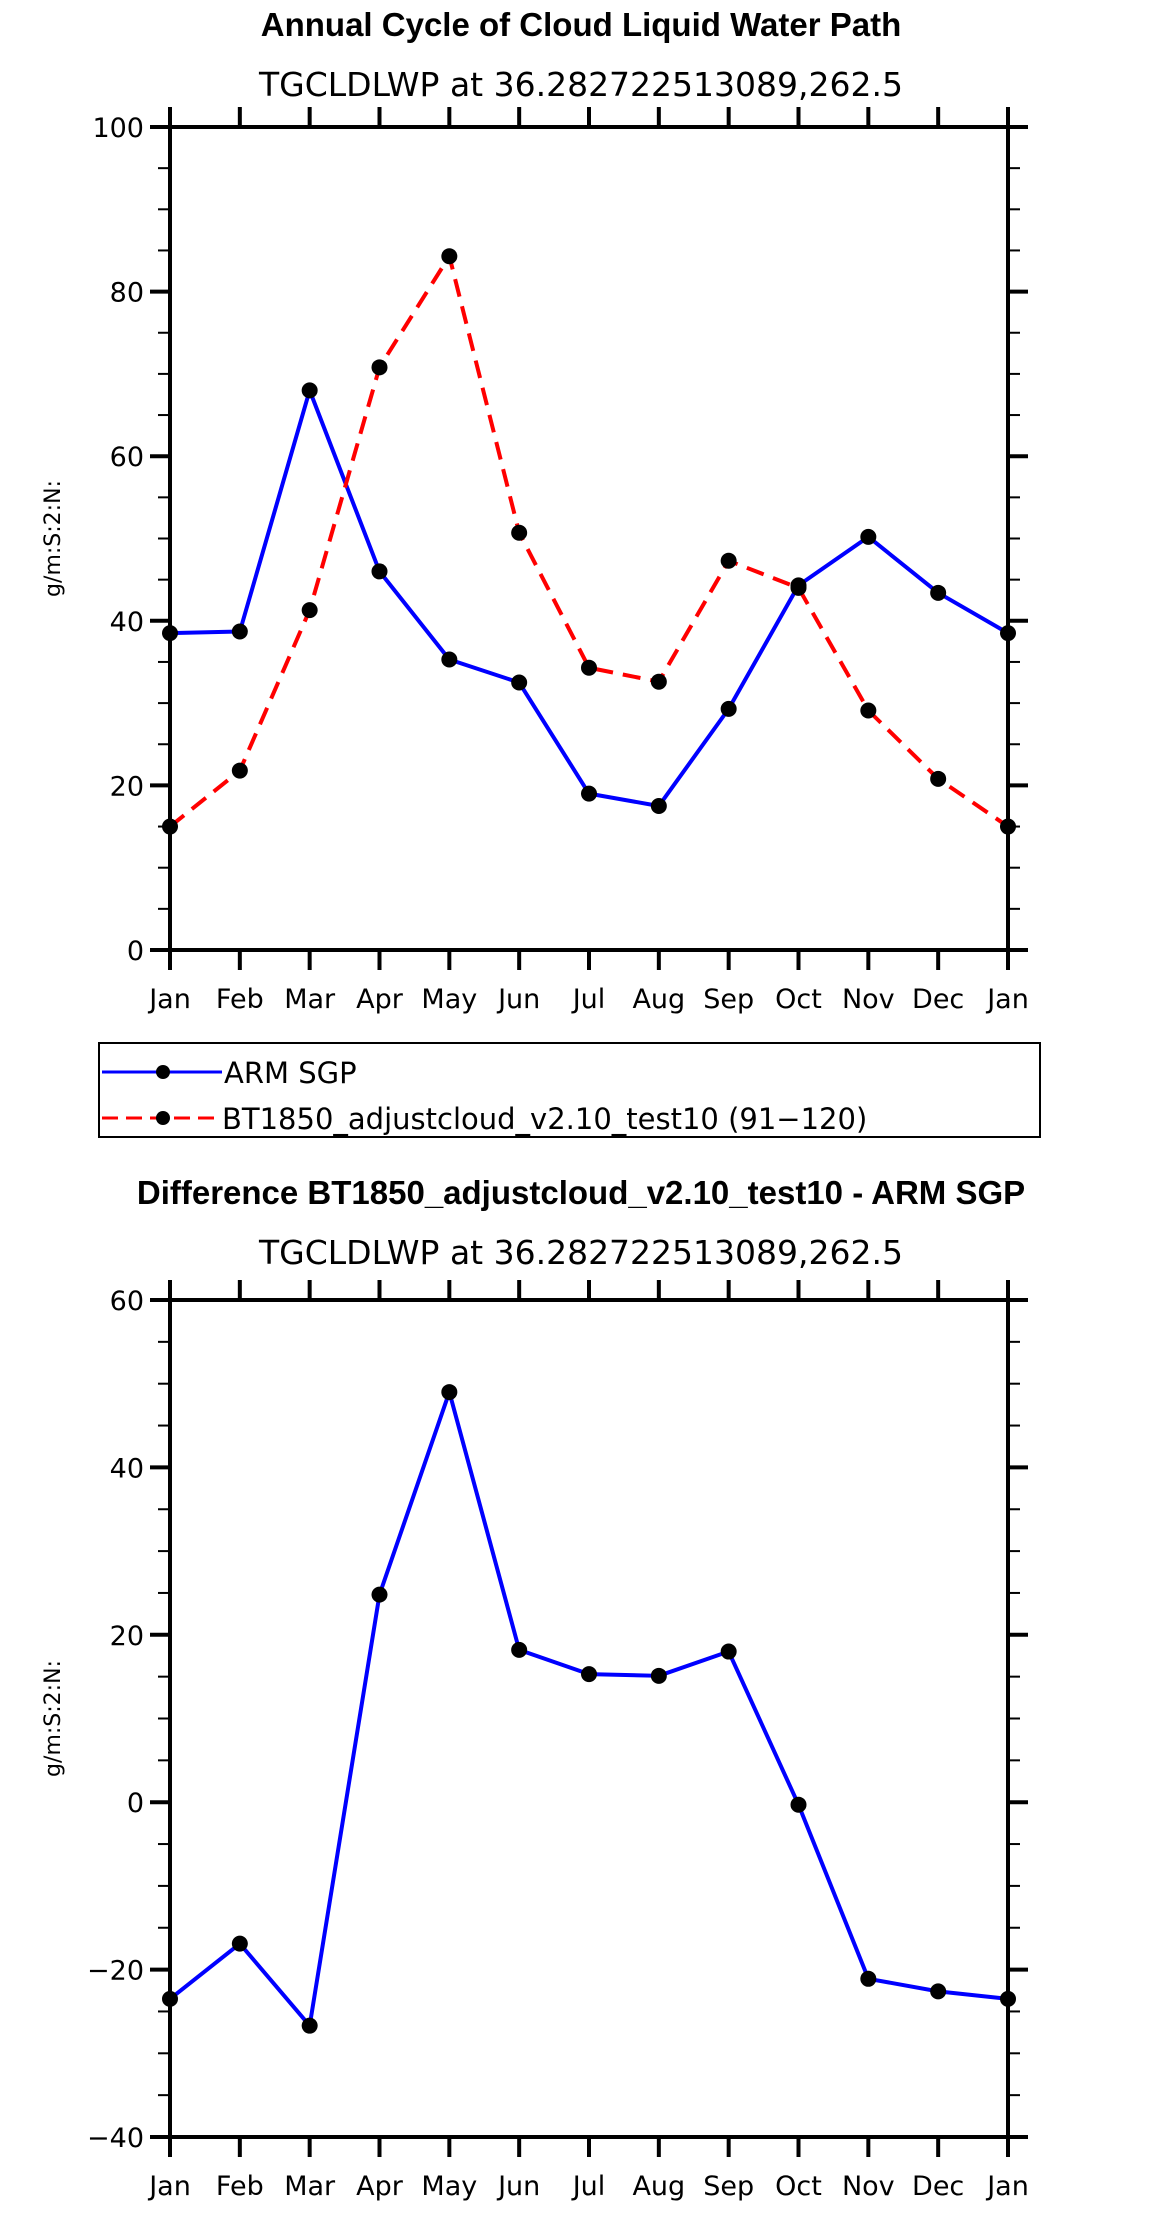 The image size is (1162, 2220). Describe the element at coordinates (53, 538) in the screenshot. I see `chart-1-y-axis-label: g/m:S:2:N:` at that location.